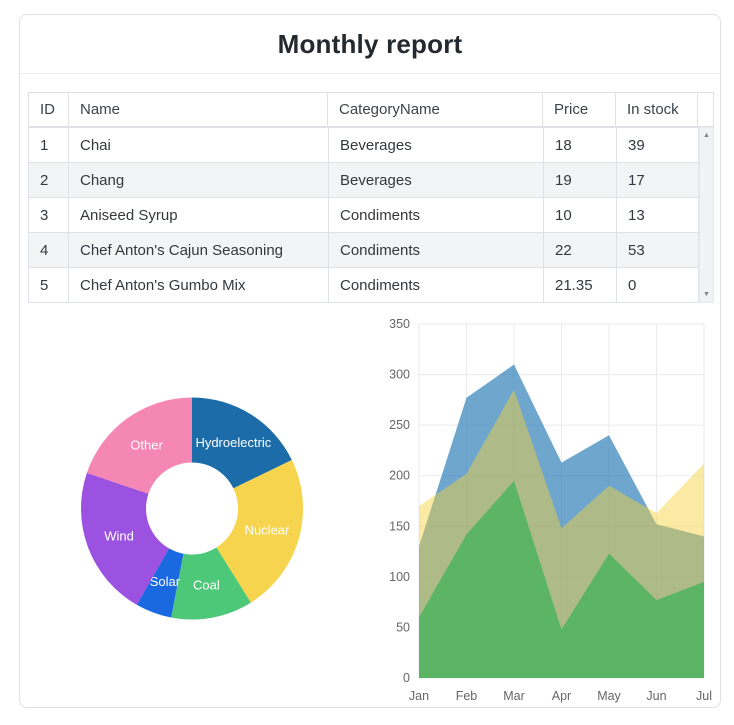 The height and width of the screenshot is (725, 734). Describe the element at coordinates (609, 696) in the screenshot. I see `x-tick-label: May` at that location.